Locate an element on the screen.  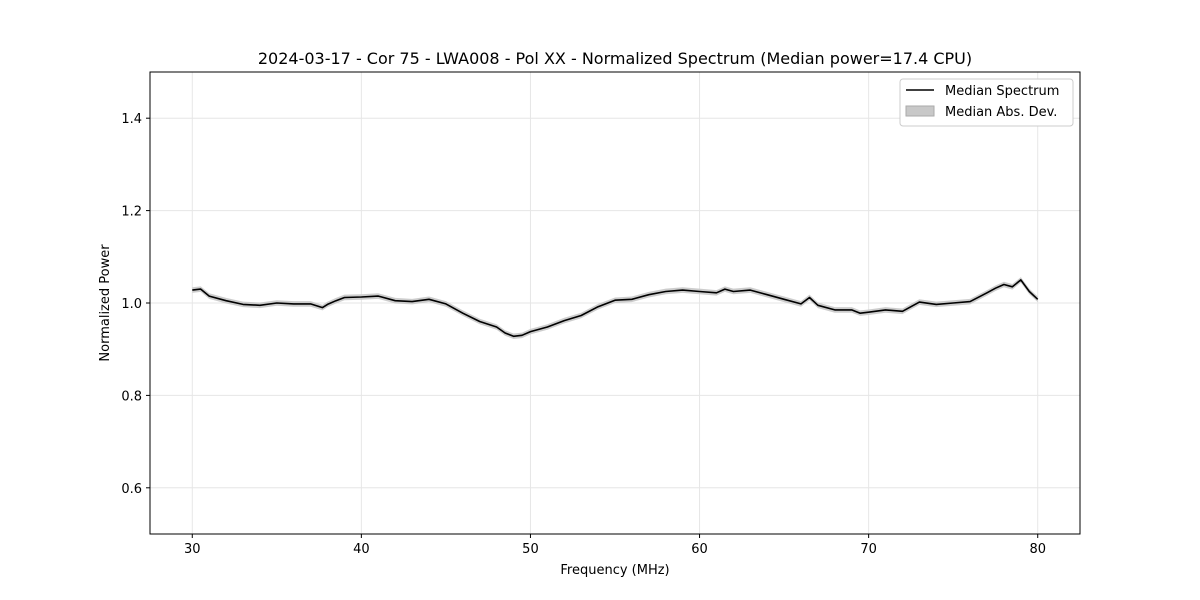
x-axis-ticks: 30 40 50 60 70 80 is located at coordinates (615, 545).